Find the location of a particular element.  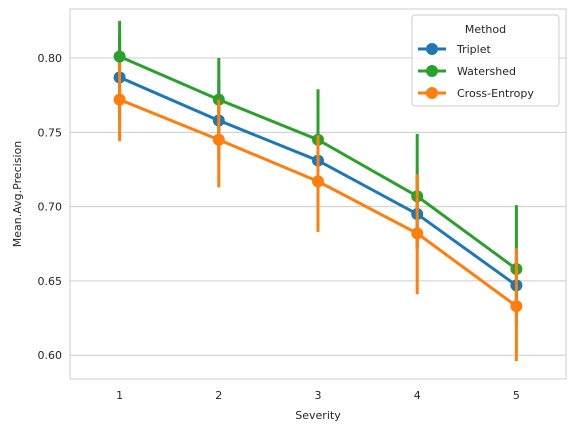

x-tick-label: 5 is located at coordinates (516, 395).